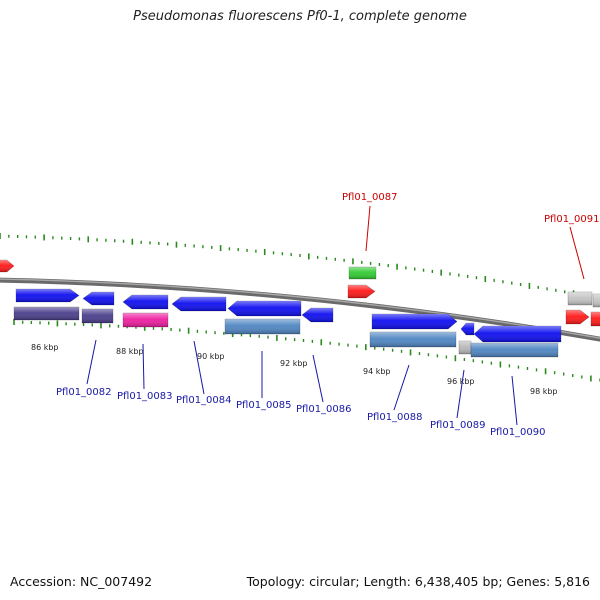  What do you see at coordinates (370, 197) in the screenshot?
I see `gene-label-pfl01-0087: Pfl01_0087` at bounding box center [370, 197].